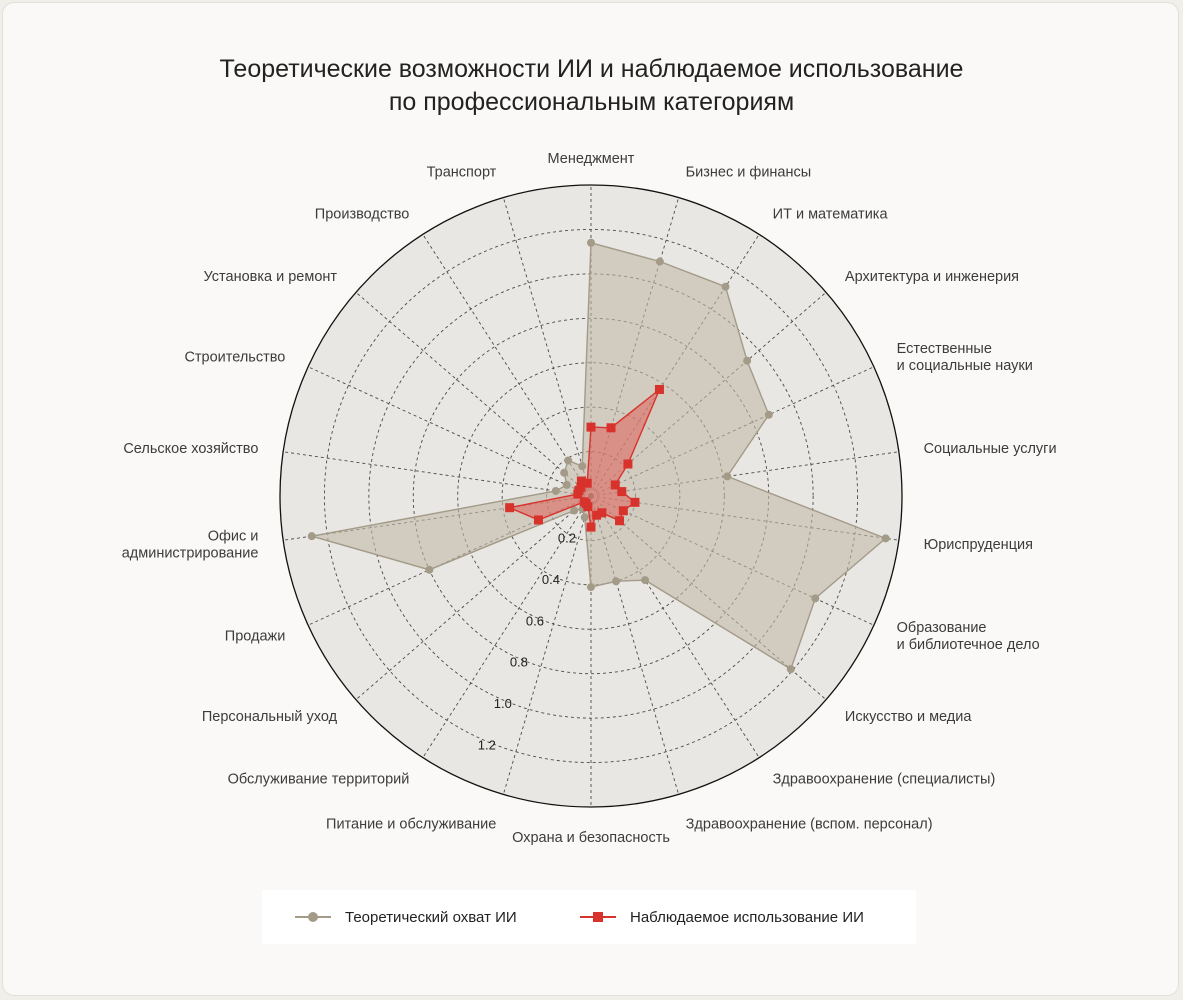 The image size is (1183, 1000). Describe the element at coordinates (978, 545) in the screenshot. I see `category-label-7: Юриспруденция` at that location.